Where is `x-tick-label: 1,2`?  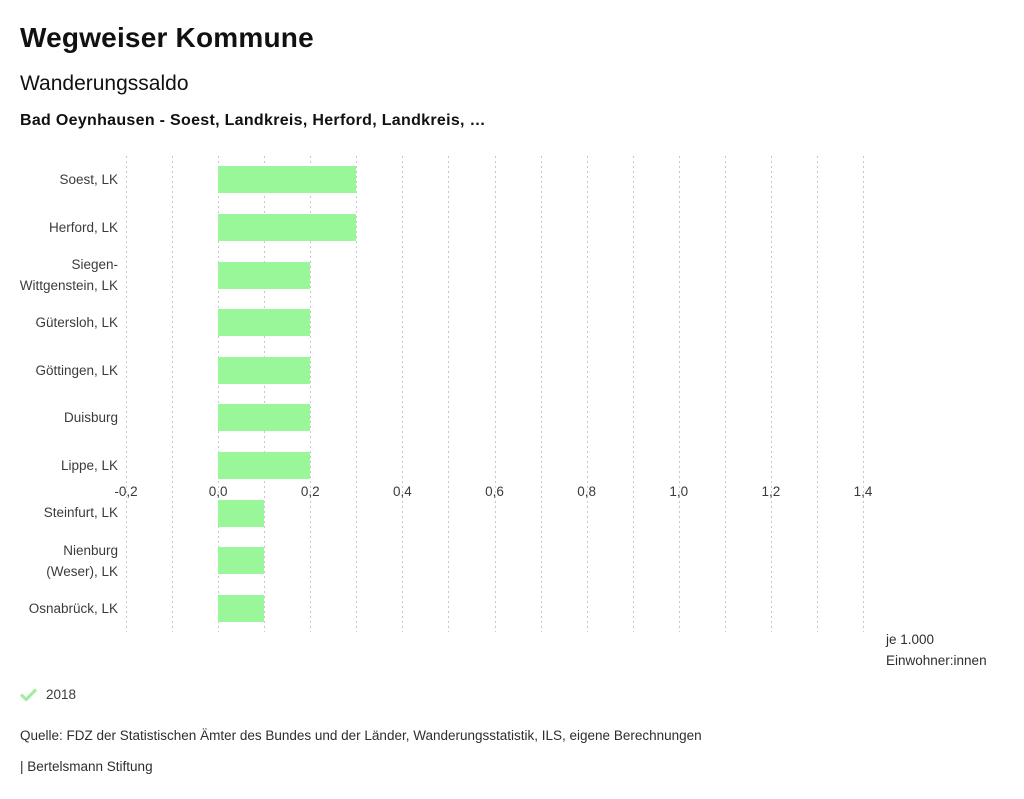
x-tick-label: 1,2 is located at coordinates (771, 491).